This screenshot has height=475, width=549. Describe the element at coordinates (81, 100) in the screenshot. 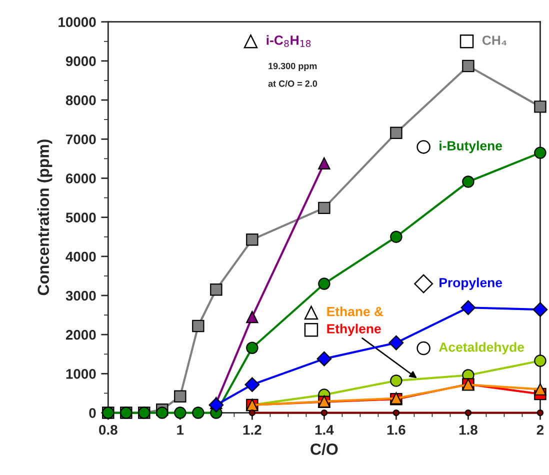

I see `y-tick-label: 8000` at that location.